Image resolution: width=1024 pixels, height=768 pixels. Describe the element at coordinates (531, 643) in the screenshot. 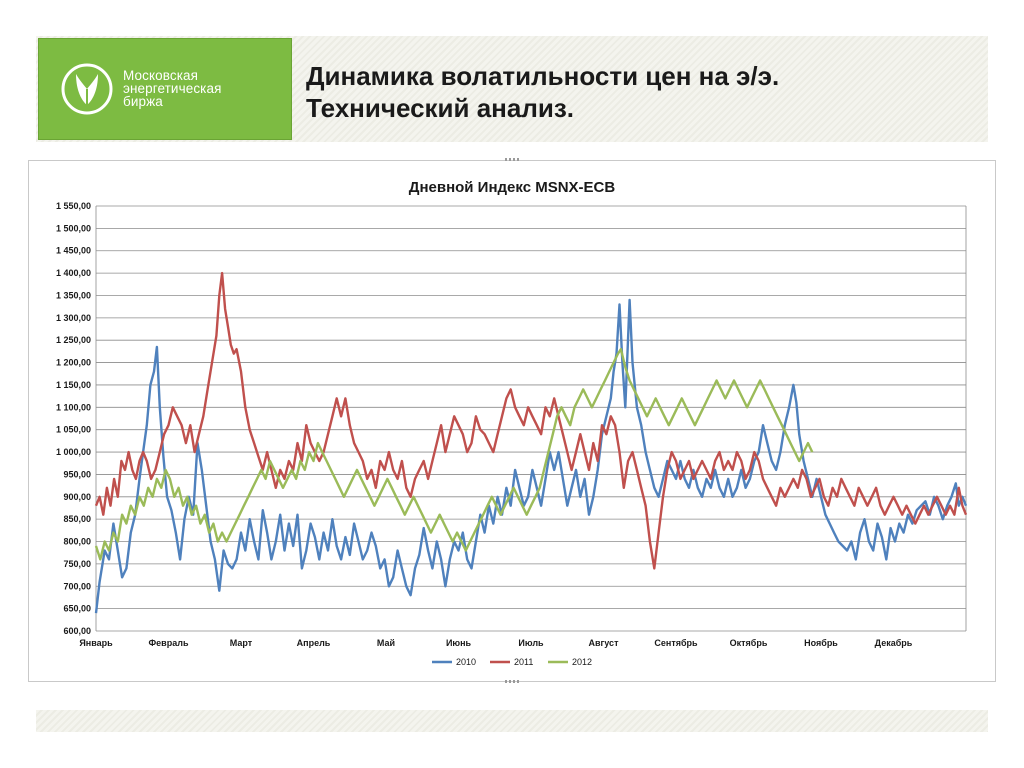

I see `x-tick-label: Июль` at that location.